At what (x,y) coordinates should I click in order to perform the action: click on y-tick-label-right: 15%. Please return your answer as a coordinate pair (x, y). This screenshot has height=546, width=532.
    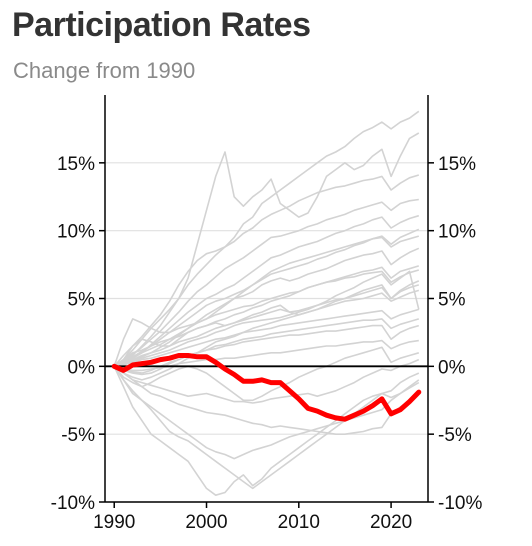
    Looking at the image, I should click on (457, 164).